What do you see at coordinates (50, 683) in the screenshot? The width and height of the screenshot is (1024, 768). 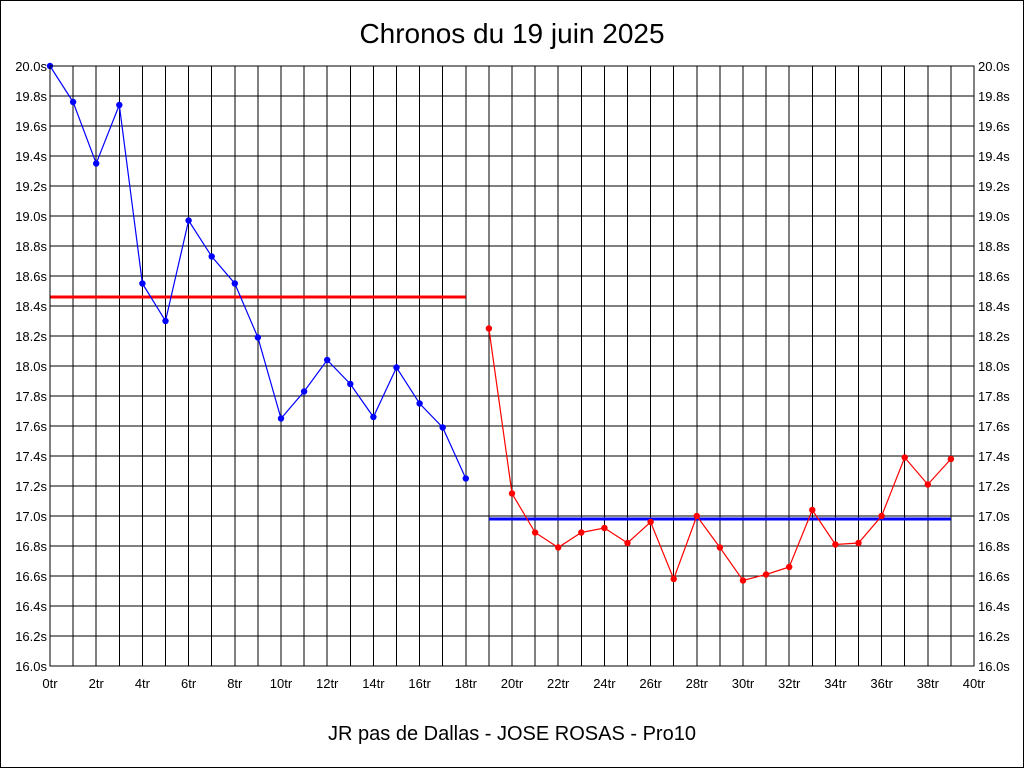 I see `x-tick-label: 0tr` at bounding box center [50, 683].